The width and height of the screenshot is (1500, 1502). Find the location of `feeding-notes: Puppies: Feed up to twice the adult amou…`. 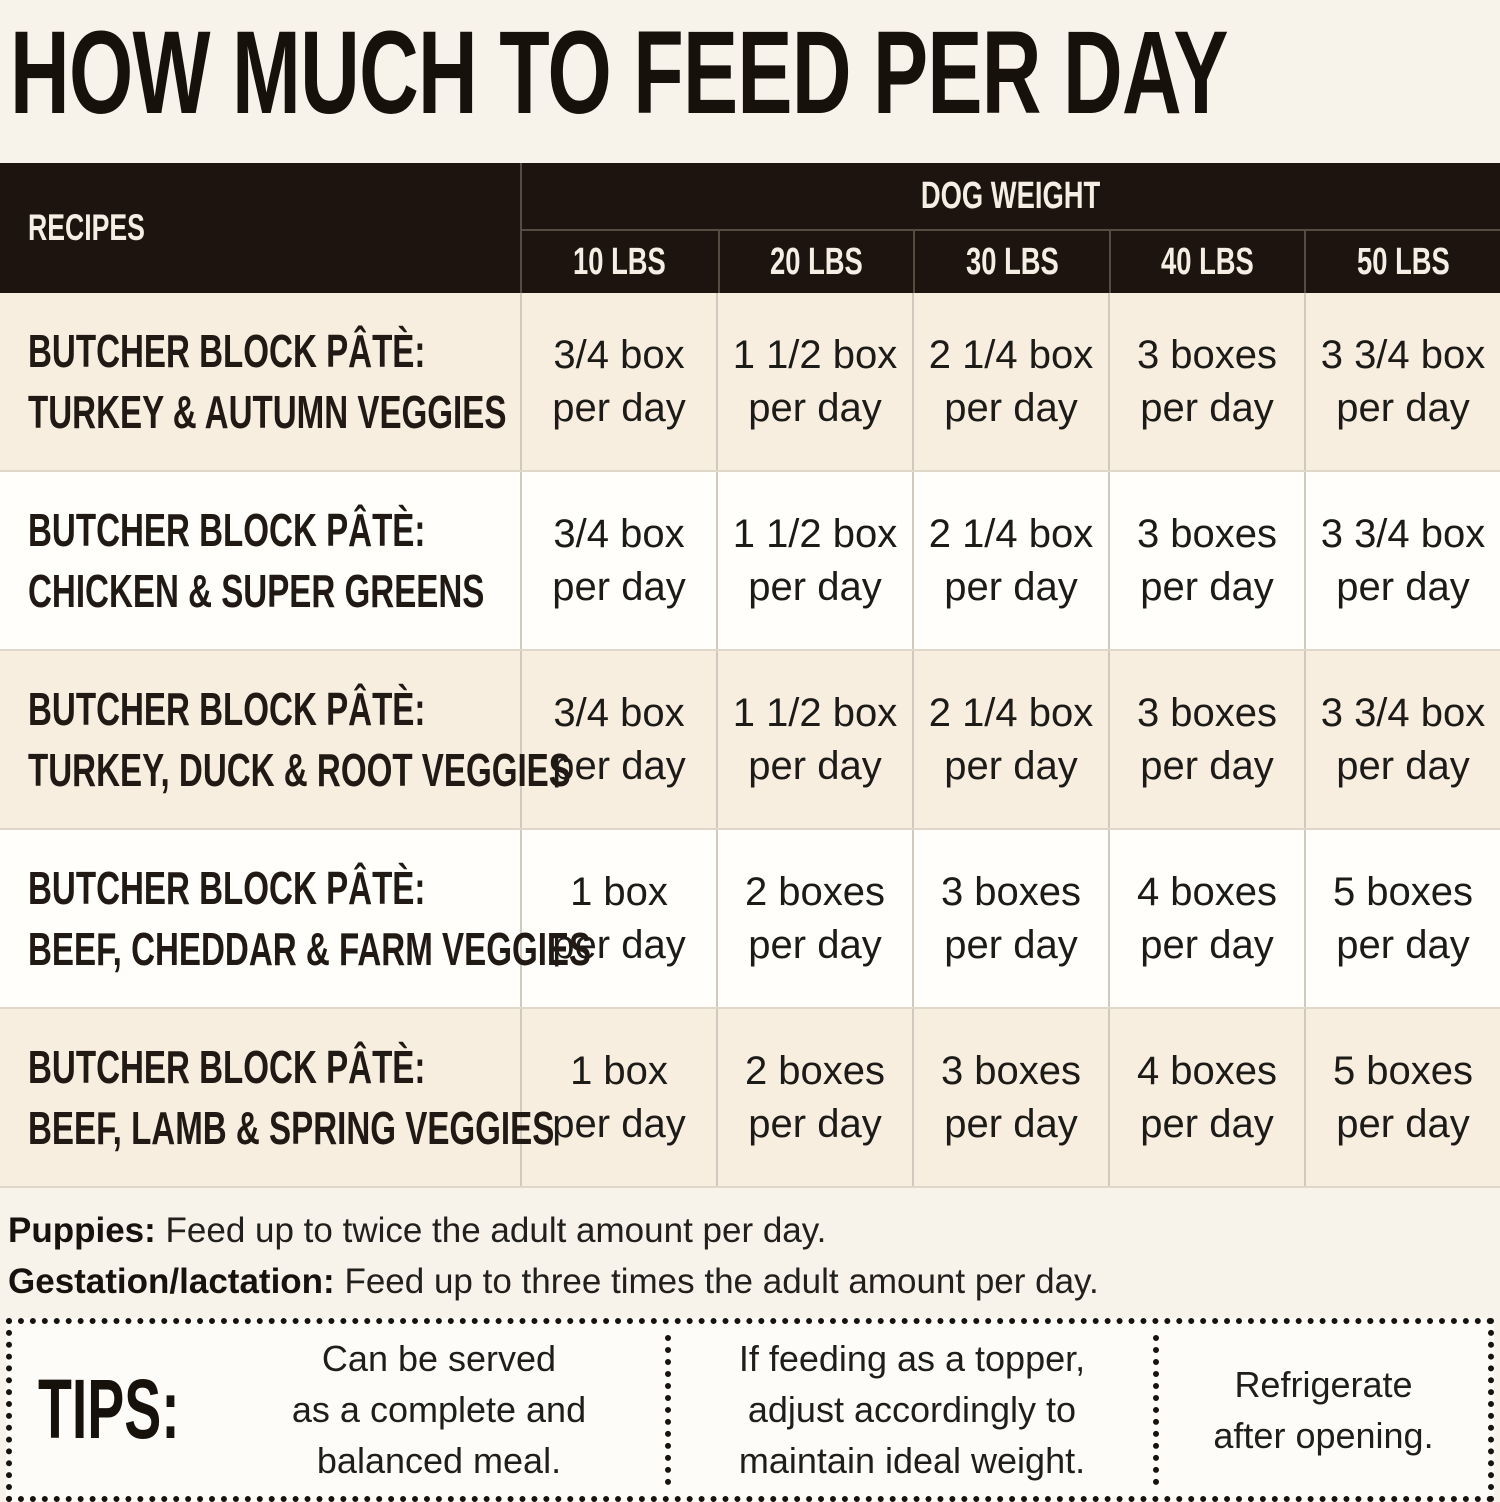

feeding-notes: Puppies: Feed up to twice the adult amou… is located at coordinates (750, 1248).